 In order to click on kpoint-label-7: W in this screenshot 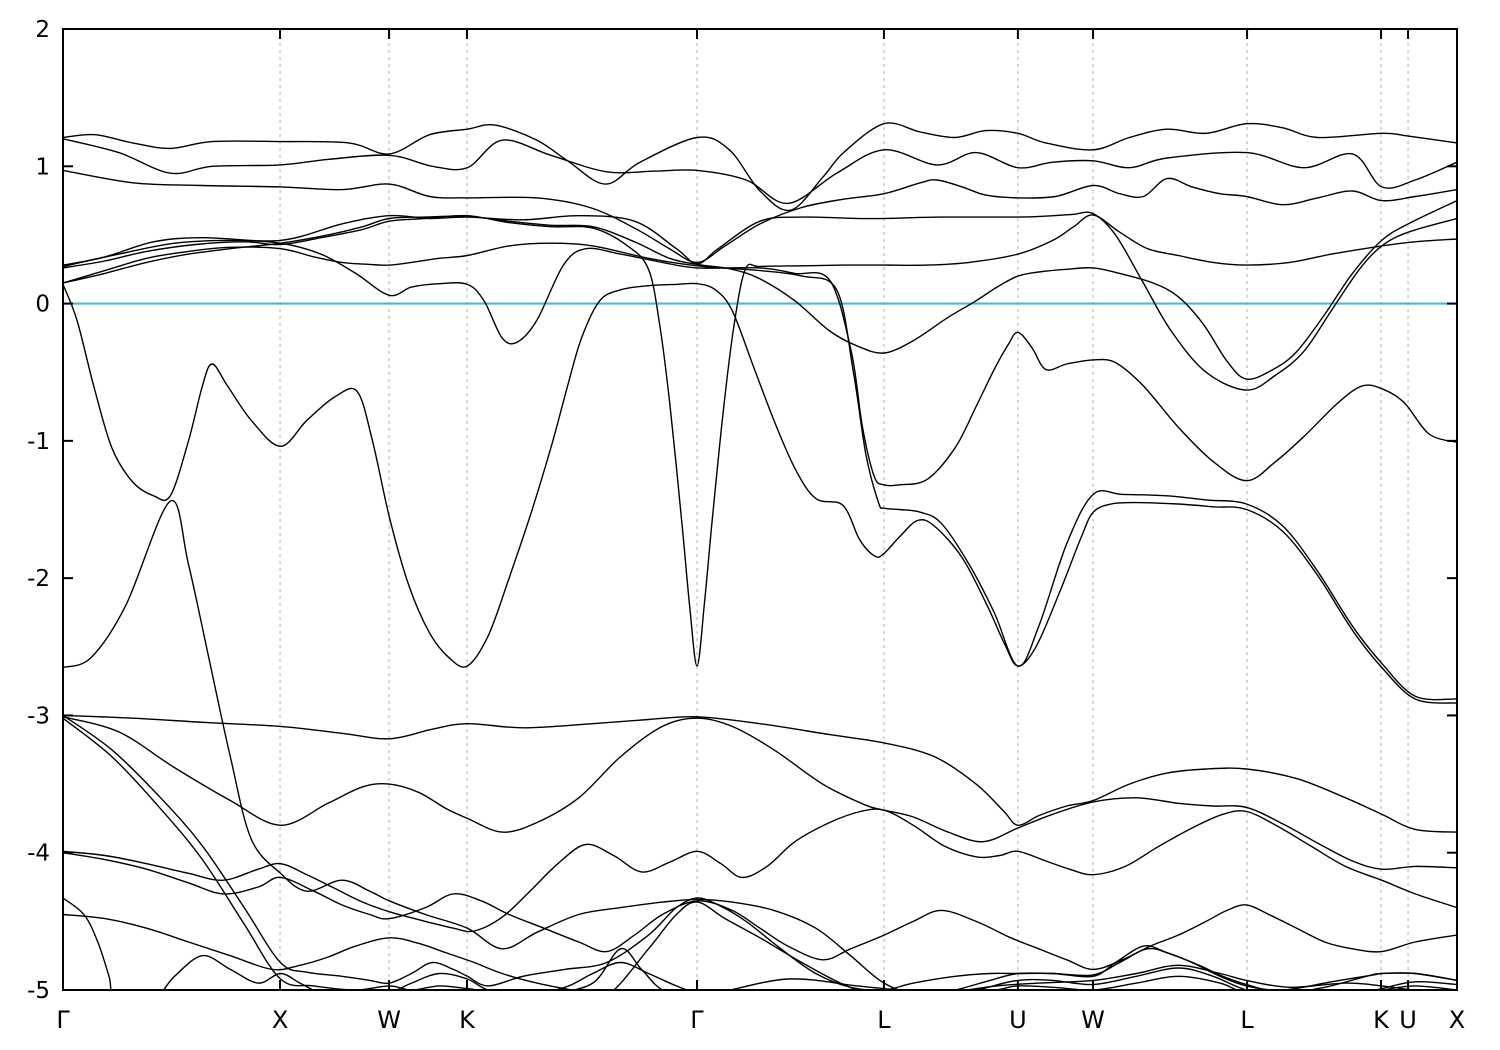, I will do `click(1093, 1020)`.